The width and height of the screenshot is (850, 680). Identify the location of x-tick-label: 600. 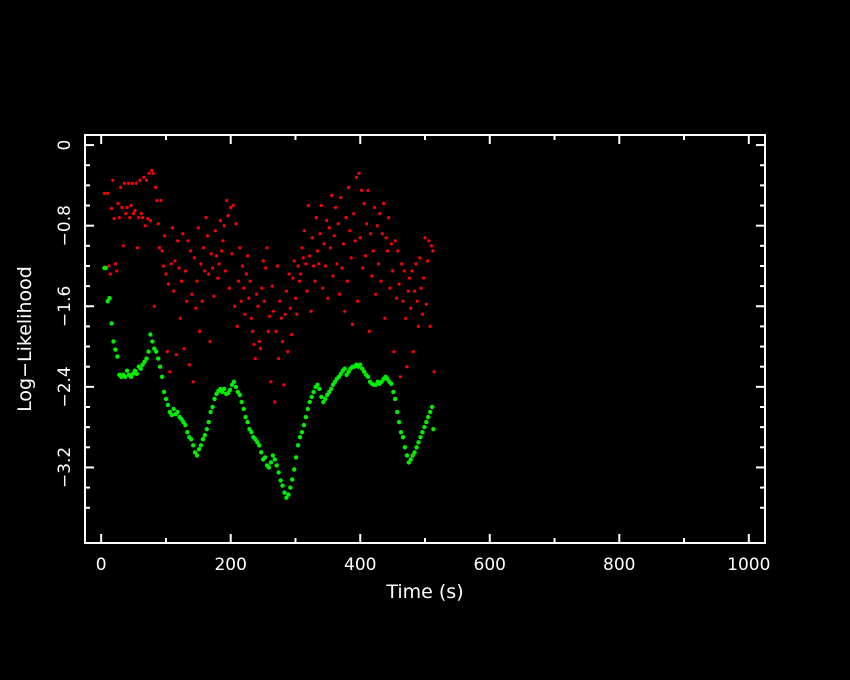
(490, 565).